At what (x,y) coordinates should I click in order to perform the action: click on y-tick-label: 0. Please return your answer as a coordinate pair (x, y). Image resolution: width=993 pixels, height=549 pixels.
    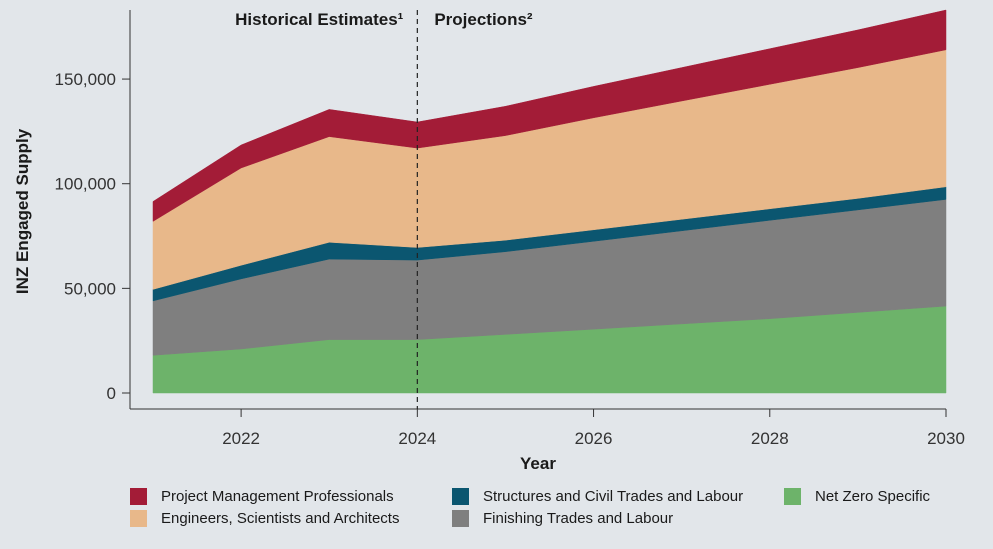
    Looking at the image, I should click on (111, 393).